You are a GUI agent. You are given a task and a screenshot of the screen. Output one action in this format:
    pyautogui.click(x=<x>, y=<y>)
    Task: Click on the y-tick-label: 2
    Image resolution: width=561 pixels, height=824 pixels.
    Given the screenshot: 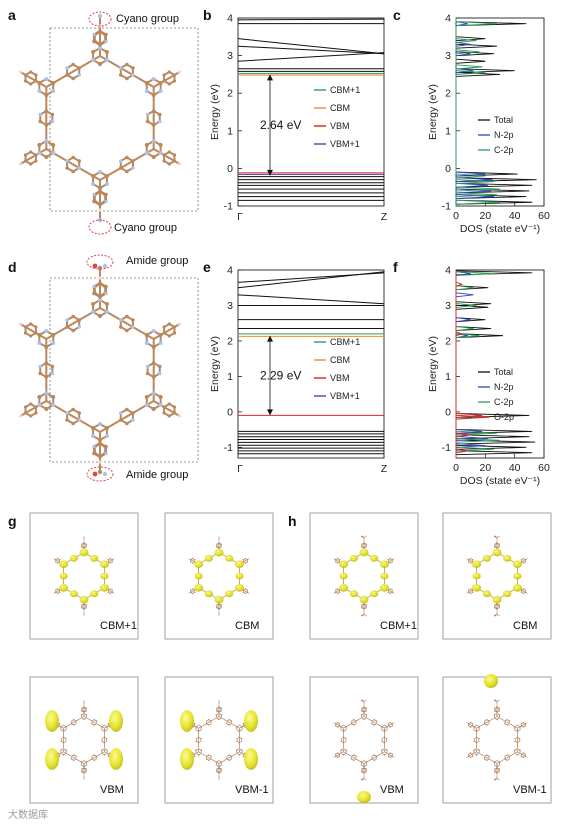 What is the action you would take?
    pyautogui.click(x=448, y=341)
    